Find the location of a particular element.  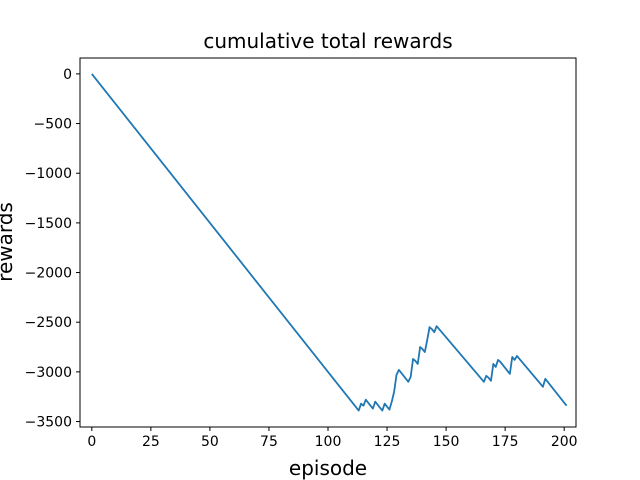

y-tick-label: −2000 is located at coordinates (48, 274).